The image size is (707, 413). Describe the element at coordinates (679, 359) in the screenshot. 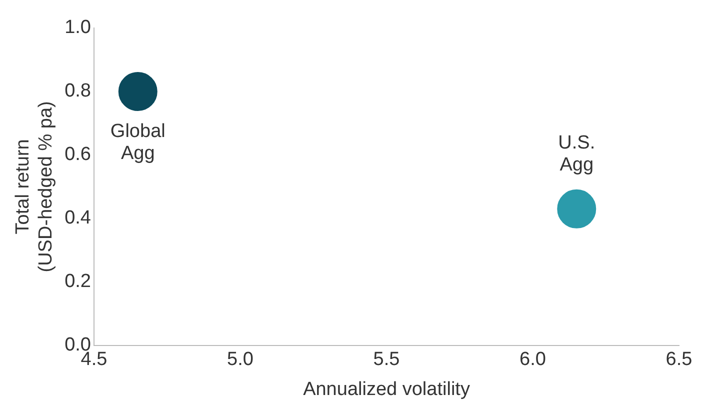

I see `x-tick-label: 6.5` at that location.